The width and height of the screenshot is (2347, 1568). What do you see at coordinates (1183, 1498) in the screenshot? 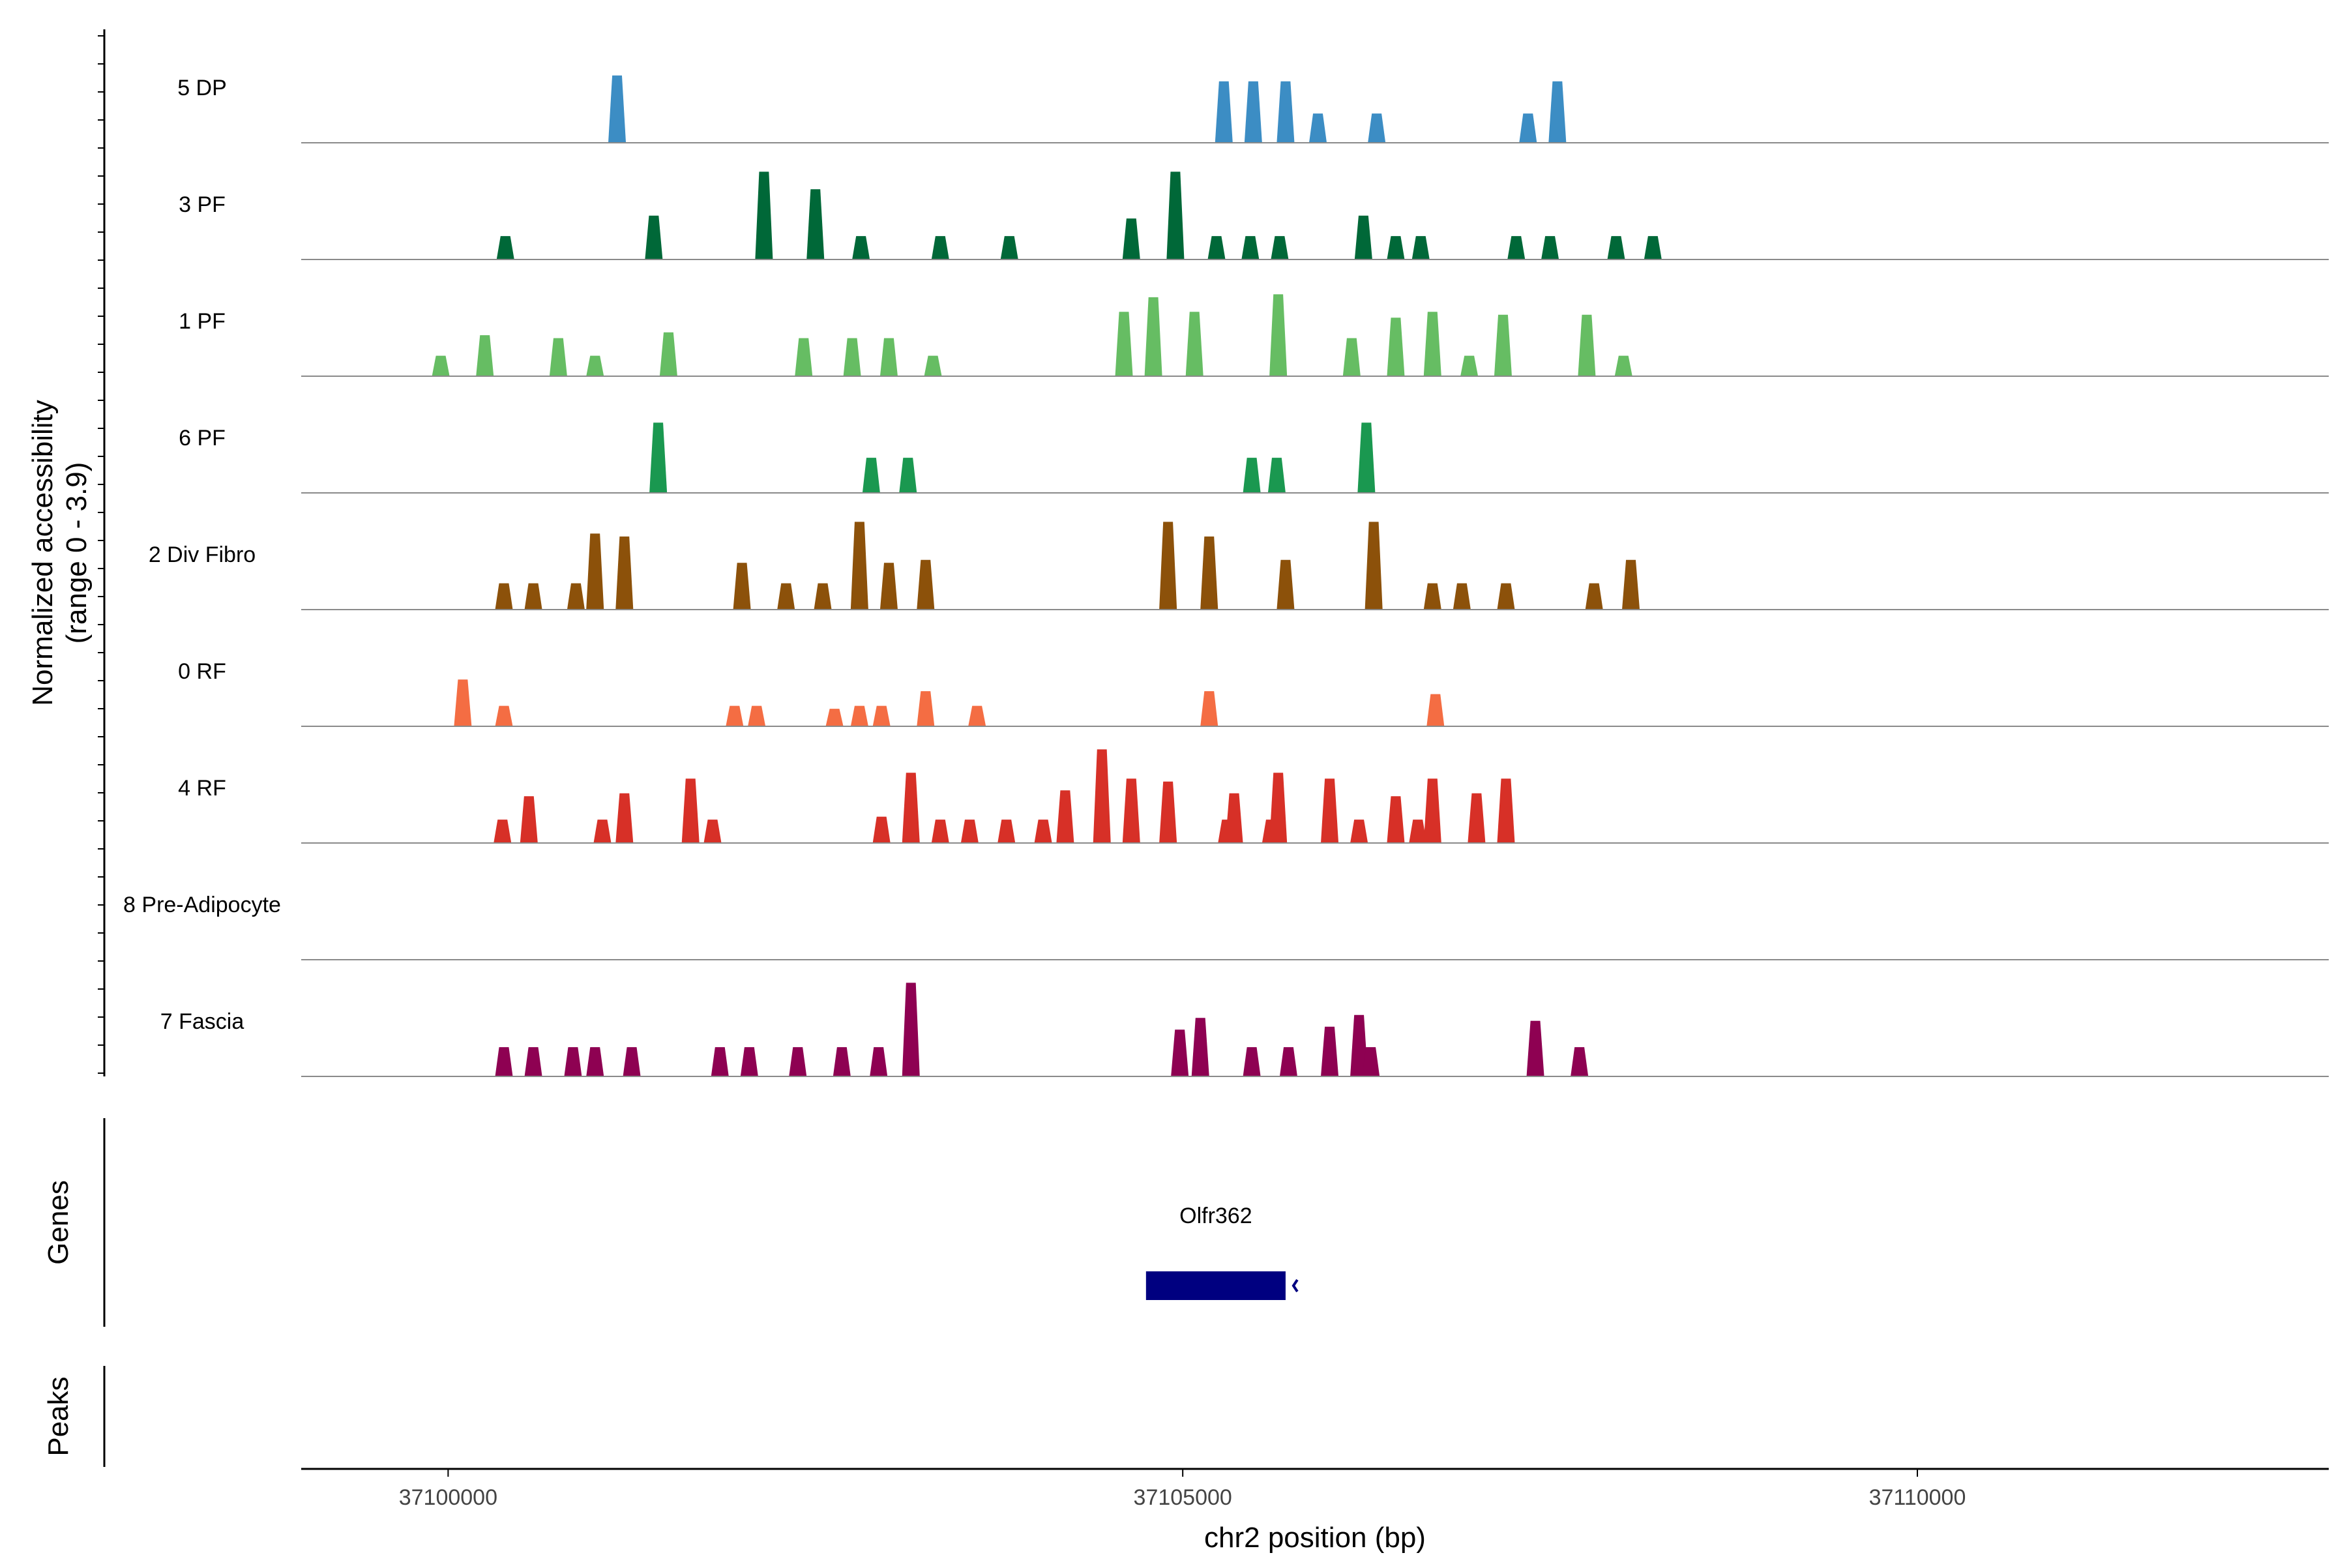
I see `x-tick-label: 37105000` at bounding box center [1183, 1498].